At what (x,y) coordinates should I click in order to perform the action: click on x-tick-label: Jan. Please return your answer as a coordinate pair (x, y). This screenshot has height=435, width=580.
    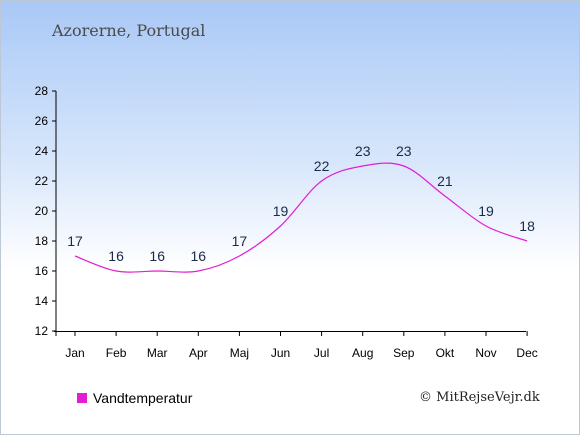
    Looking at the image, I should click on (74, 353).